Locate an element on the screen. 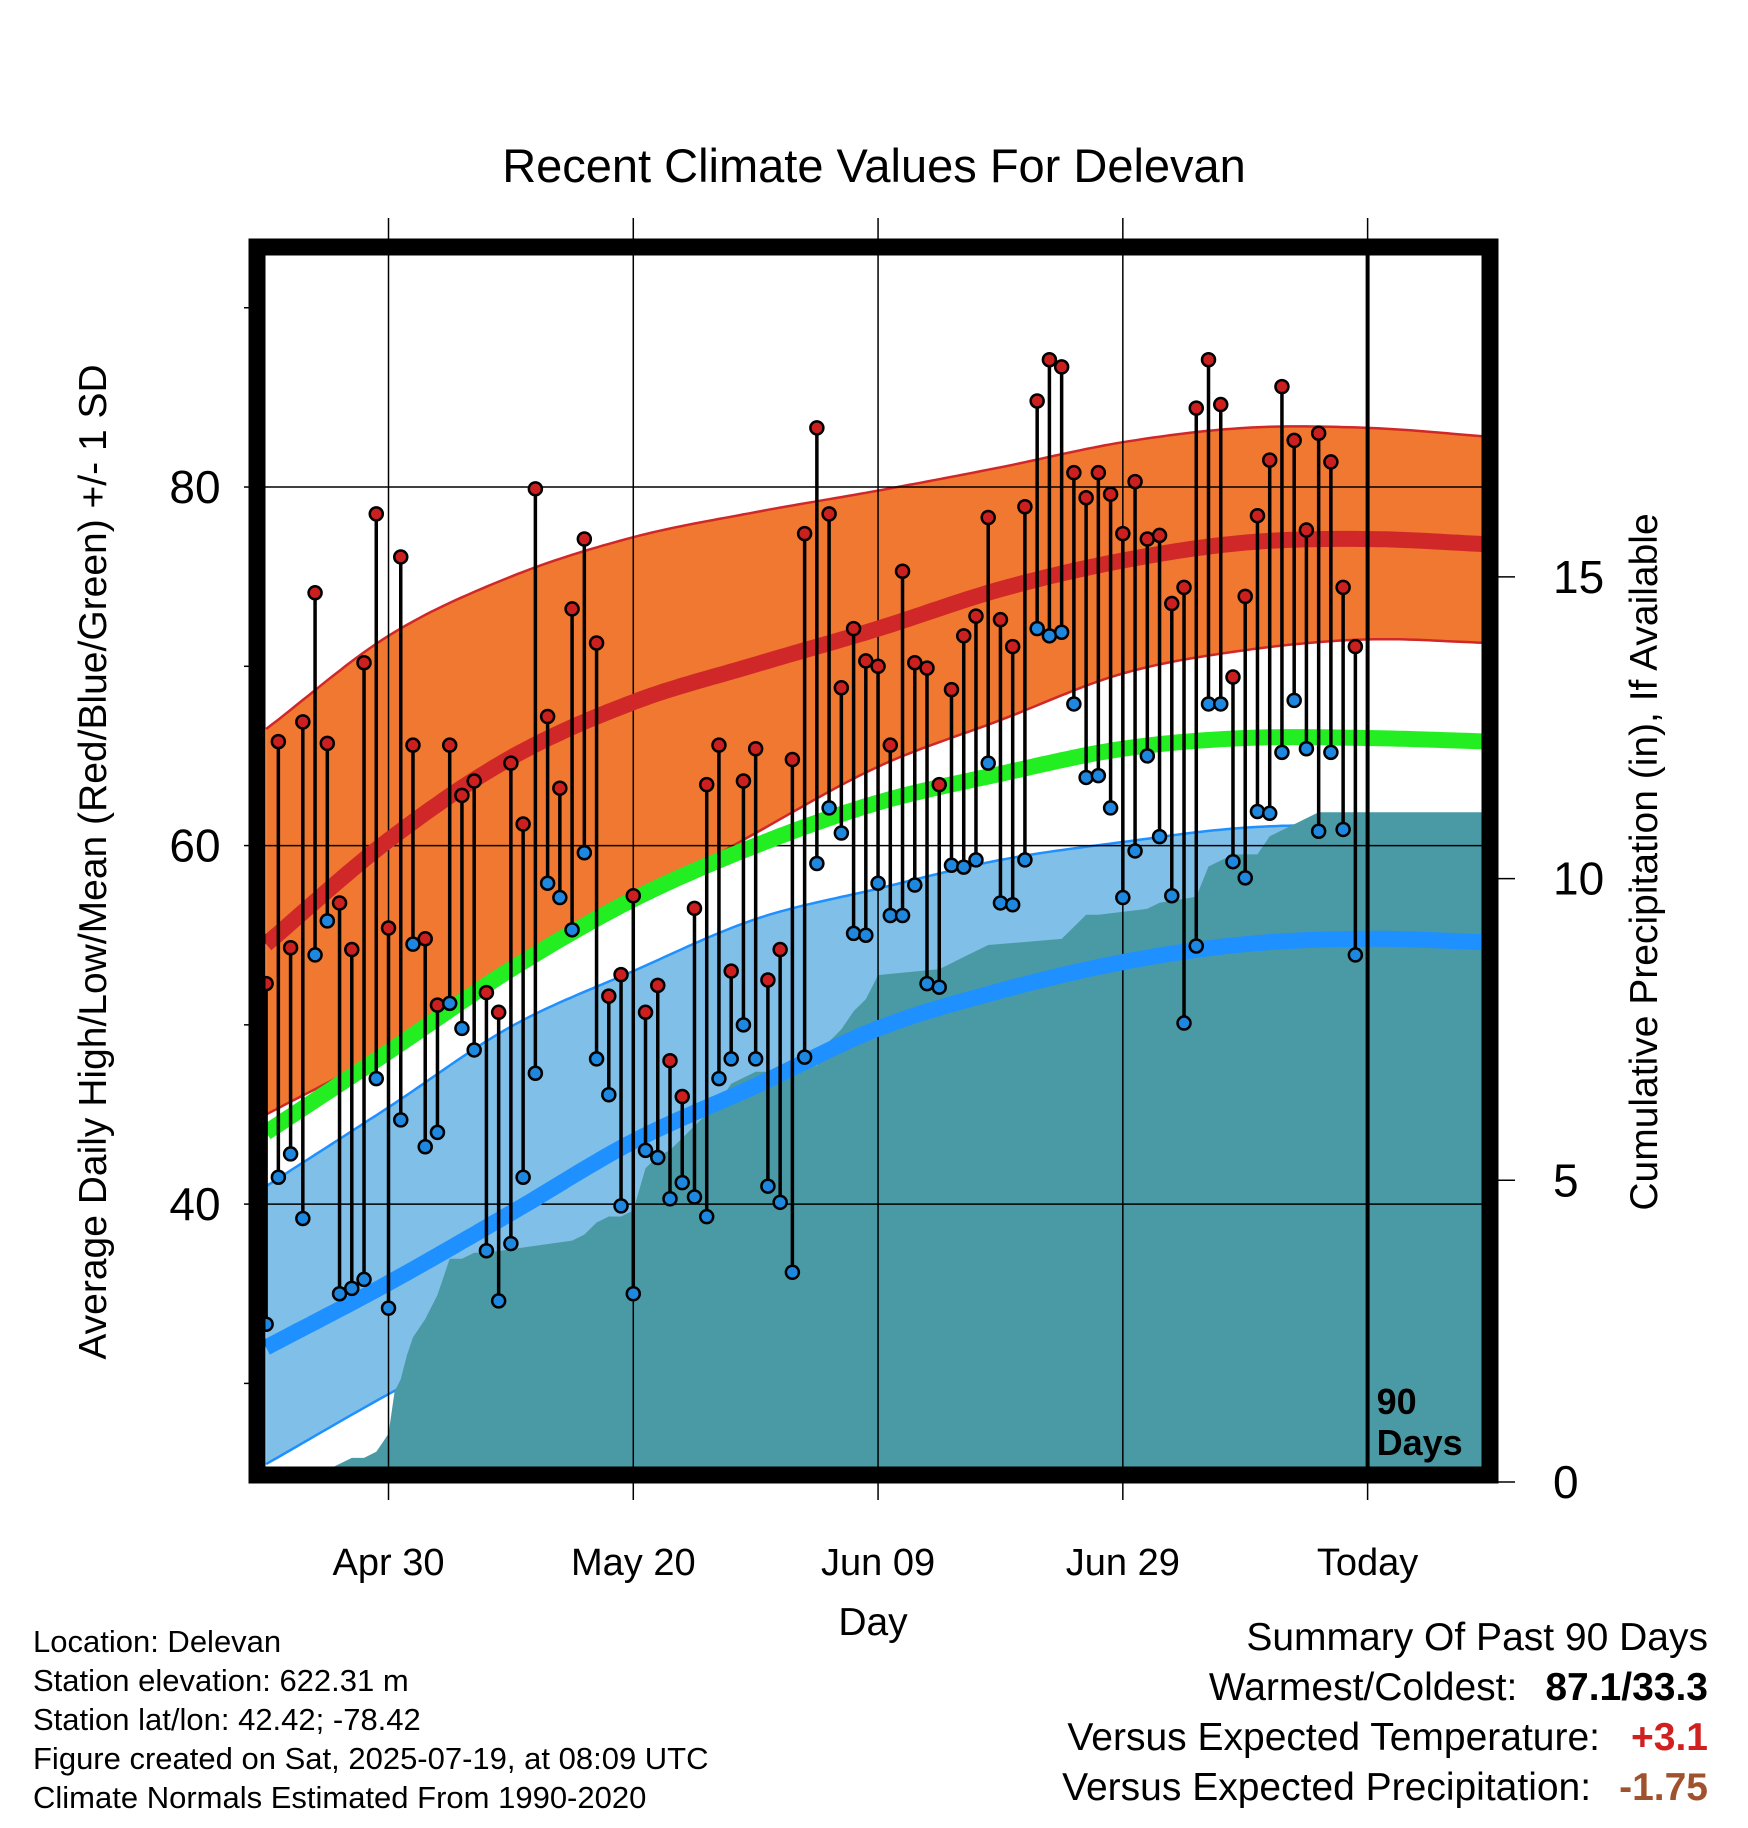 This screenshot has height=1828, width=1748. warm-cold-value: 87.1/33.3 is located at coordinates (1626, 1687).